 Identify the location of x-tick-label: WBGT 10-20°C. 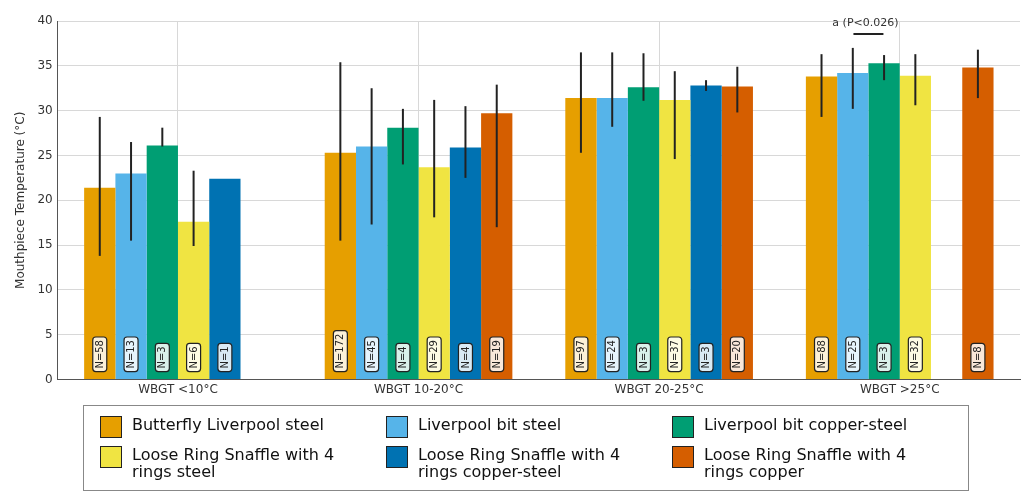
(418, 388).